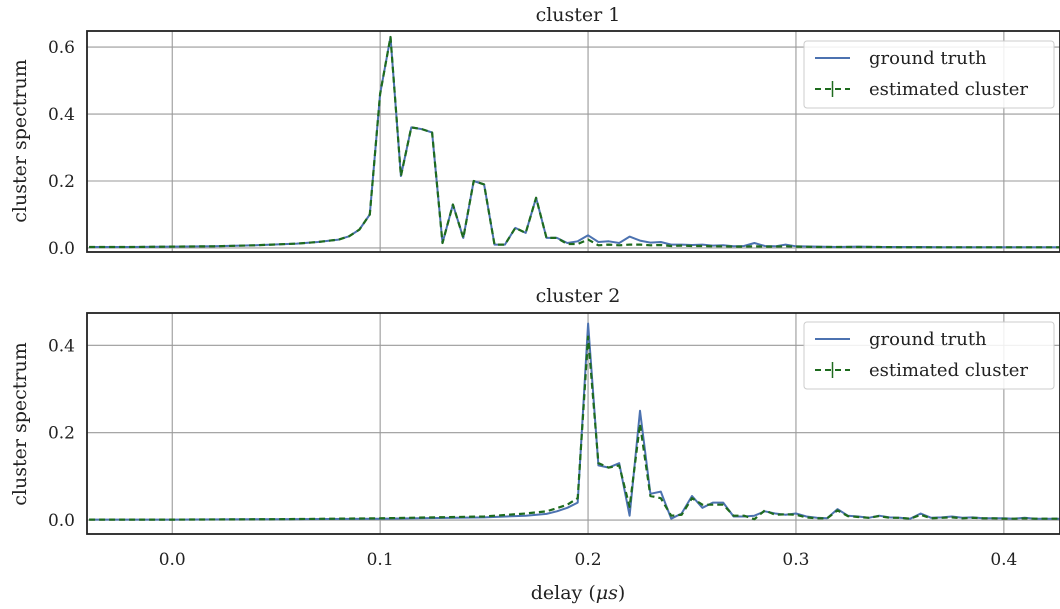 The image size is (1060, 609). I want to click on y-tick-labels: 0.0 0.2 0.4 0.6, so click(61, 148).